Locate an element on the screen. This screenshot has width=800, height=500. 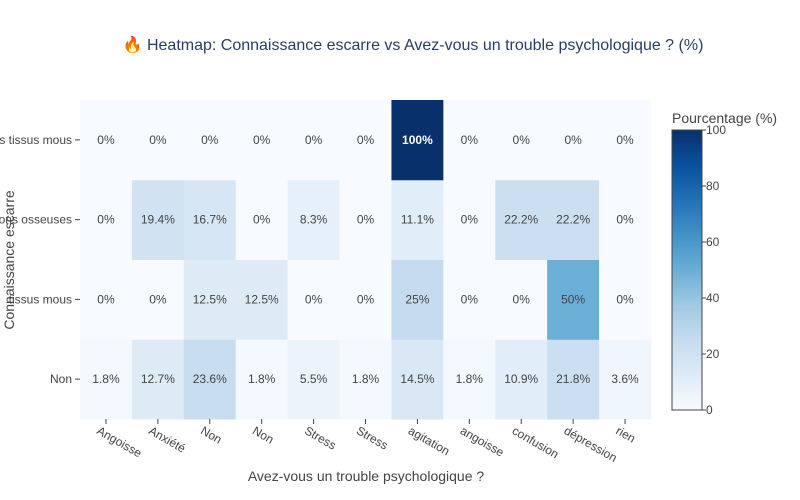
cell-value-label: 16.7% is located at coordinates (210, 220).